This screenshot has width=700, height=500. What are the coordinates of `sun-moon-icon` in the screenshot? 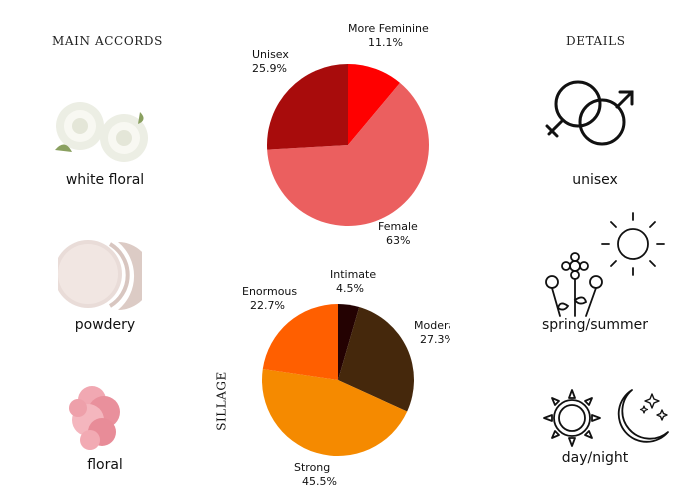 It's located at (606, 418).